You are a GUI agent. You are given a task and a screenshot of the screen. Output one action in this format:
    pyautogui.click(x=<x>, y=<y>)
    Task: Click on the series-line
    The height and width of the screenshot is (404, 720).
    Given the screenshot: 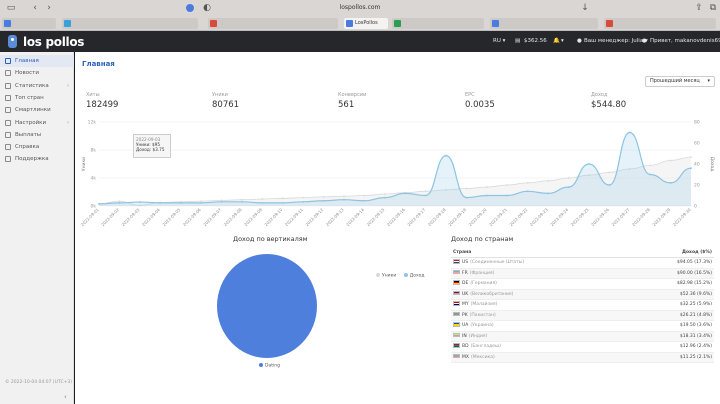 What is the action you would take?
    pyautogui.click(x=395, y=181)
    